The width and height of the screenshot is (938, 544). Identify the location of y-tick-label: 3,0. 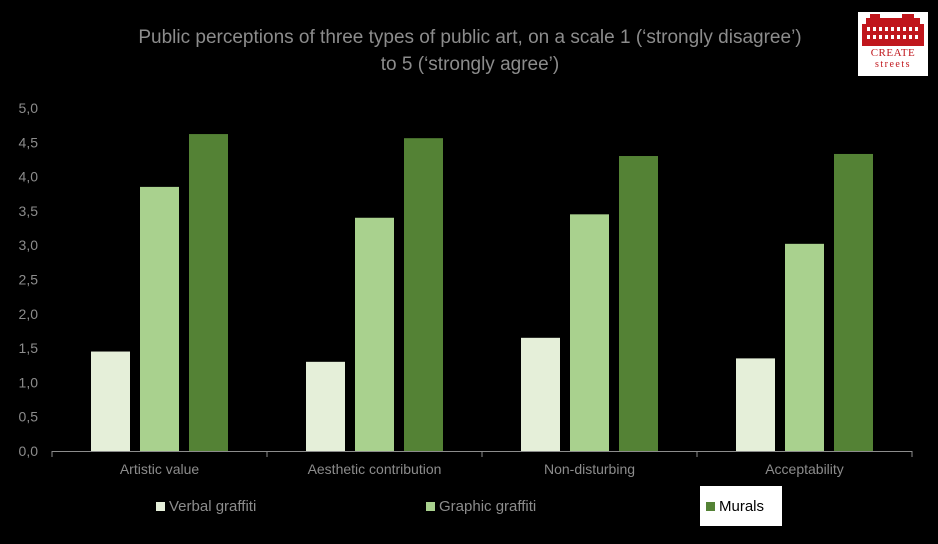
(29, 245).